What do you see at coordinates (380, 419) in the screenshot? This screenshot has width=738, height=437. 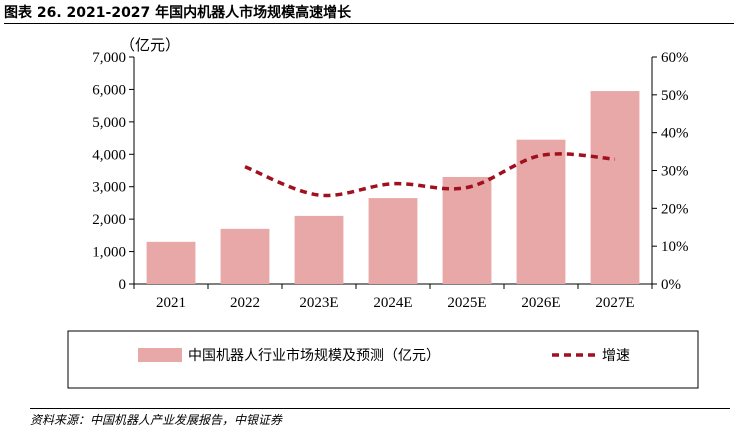 I see `source-note: 资料来源：中国机器人产业发展报告，中银证券` at bounding box center [380, 419].